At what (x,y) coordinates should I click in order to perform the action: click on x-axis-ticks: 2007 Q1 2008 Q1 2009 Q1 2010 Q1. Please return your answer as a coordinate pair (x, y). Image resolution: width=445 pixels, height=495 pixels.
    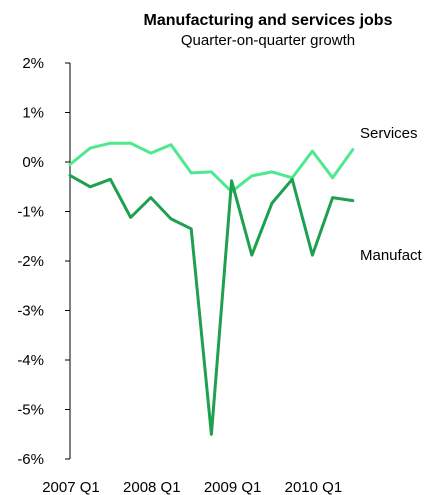
    Looking at the image, I should click on (192, 487).